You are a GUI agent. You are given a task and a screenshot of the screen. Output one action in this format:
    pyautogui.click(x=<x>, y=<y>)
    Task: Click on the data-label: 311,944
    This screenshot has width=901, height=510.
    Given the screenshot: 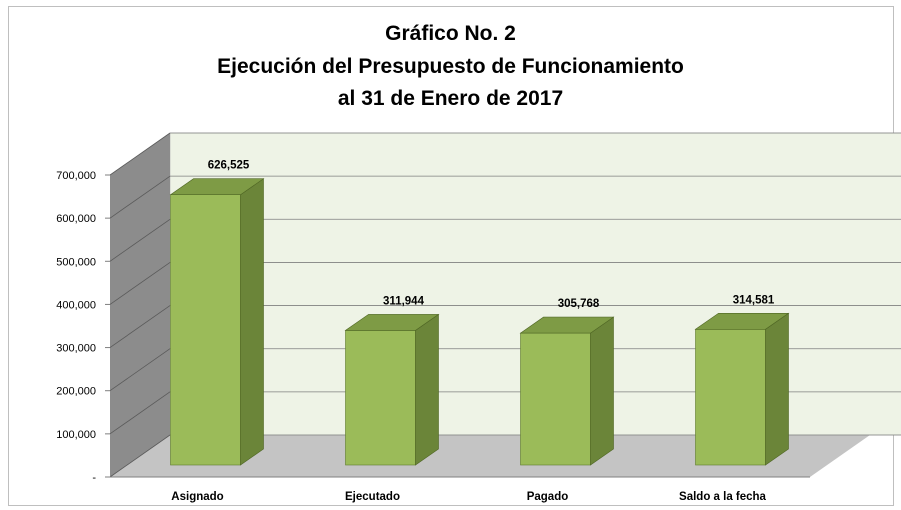 What is the action you would take?
    pyautogui.click(x=404, y=301)
    